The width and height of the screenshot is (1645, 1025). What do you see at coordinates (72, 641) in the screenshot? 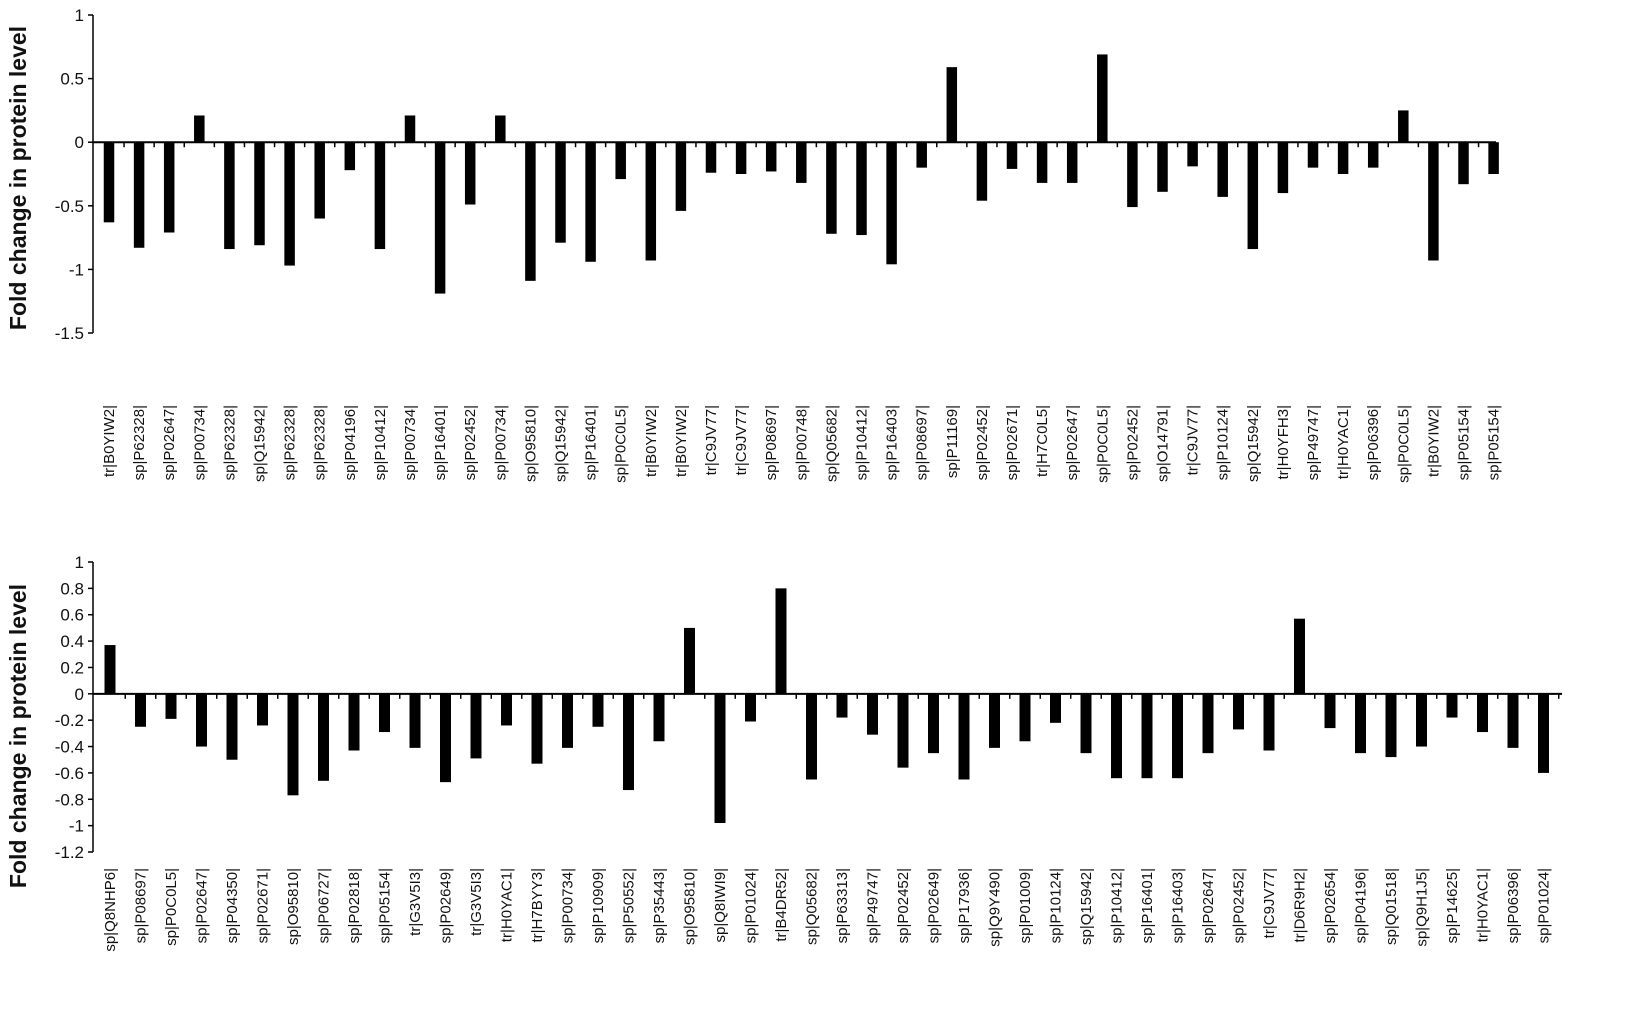
I see `y-tick-label: 0.4` at bounding box center [72, 641].